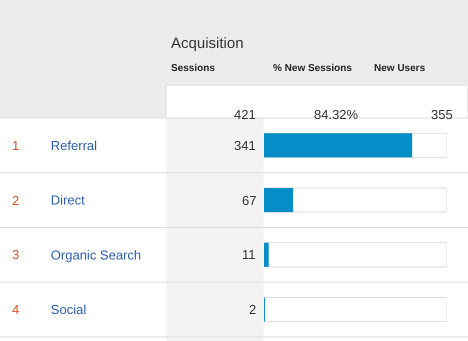 This screenshot has height=341, width=468. I want to click on data-label: 2, so click(252, 309).